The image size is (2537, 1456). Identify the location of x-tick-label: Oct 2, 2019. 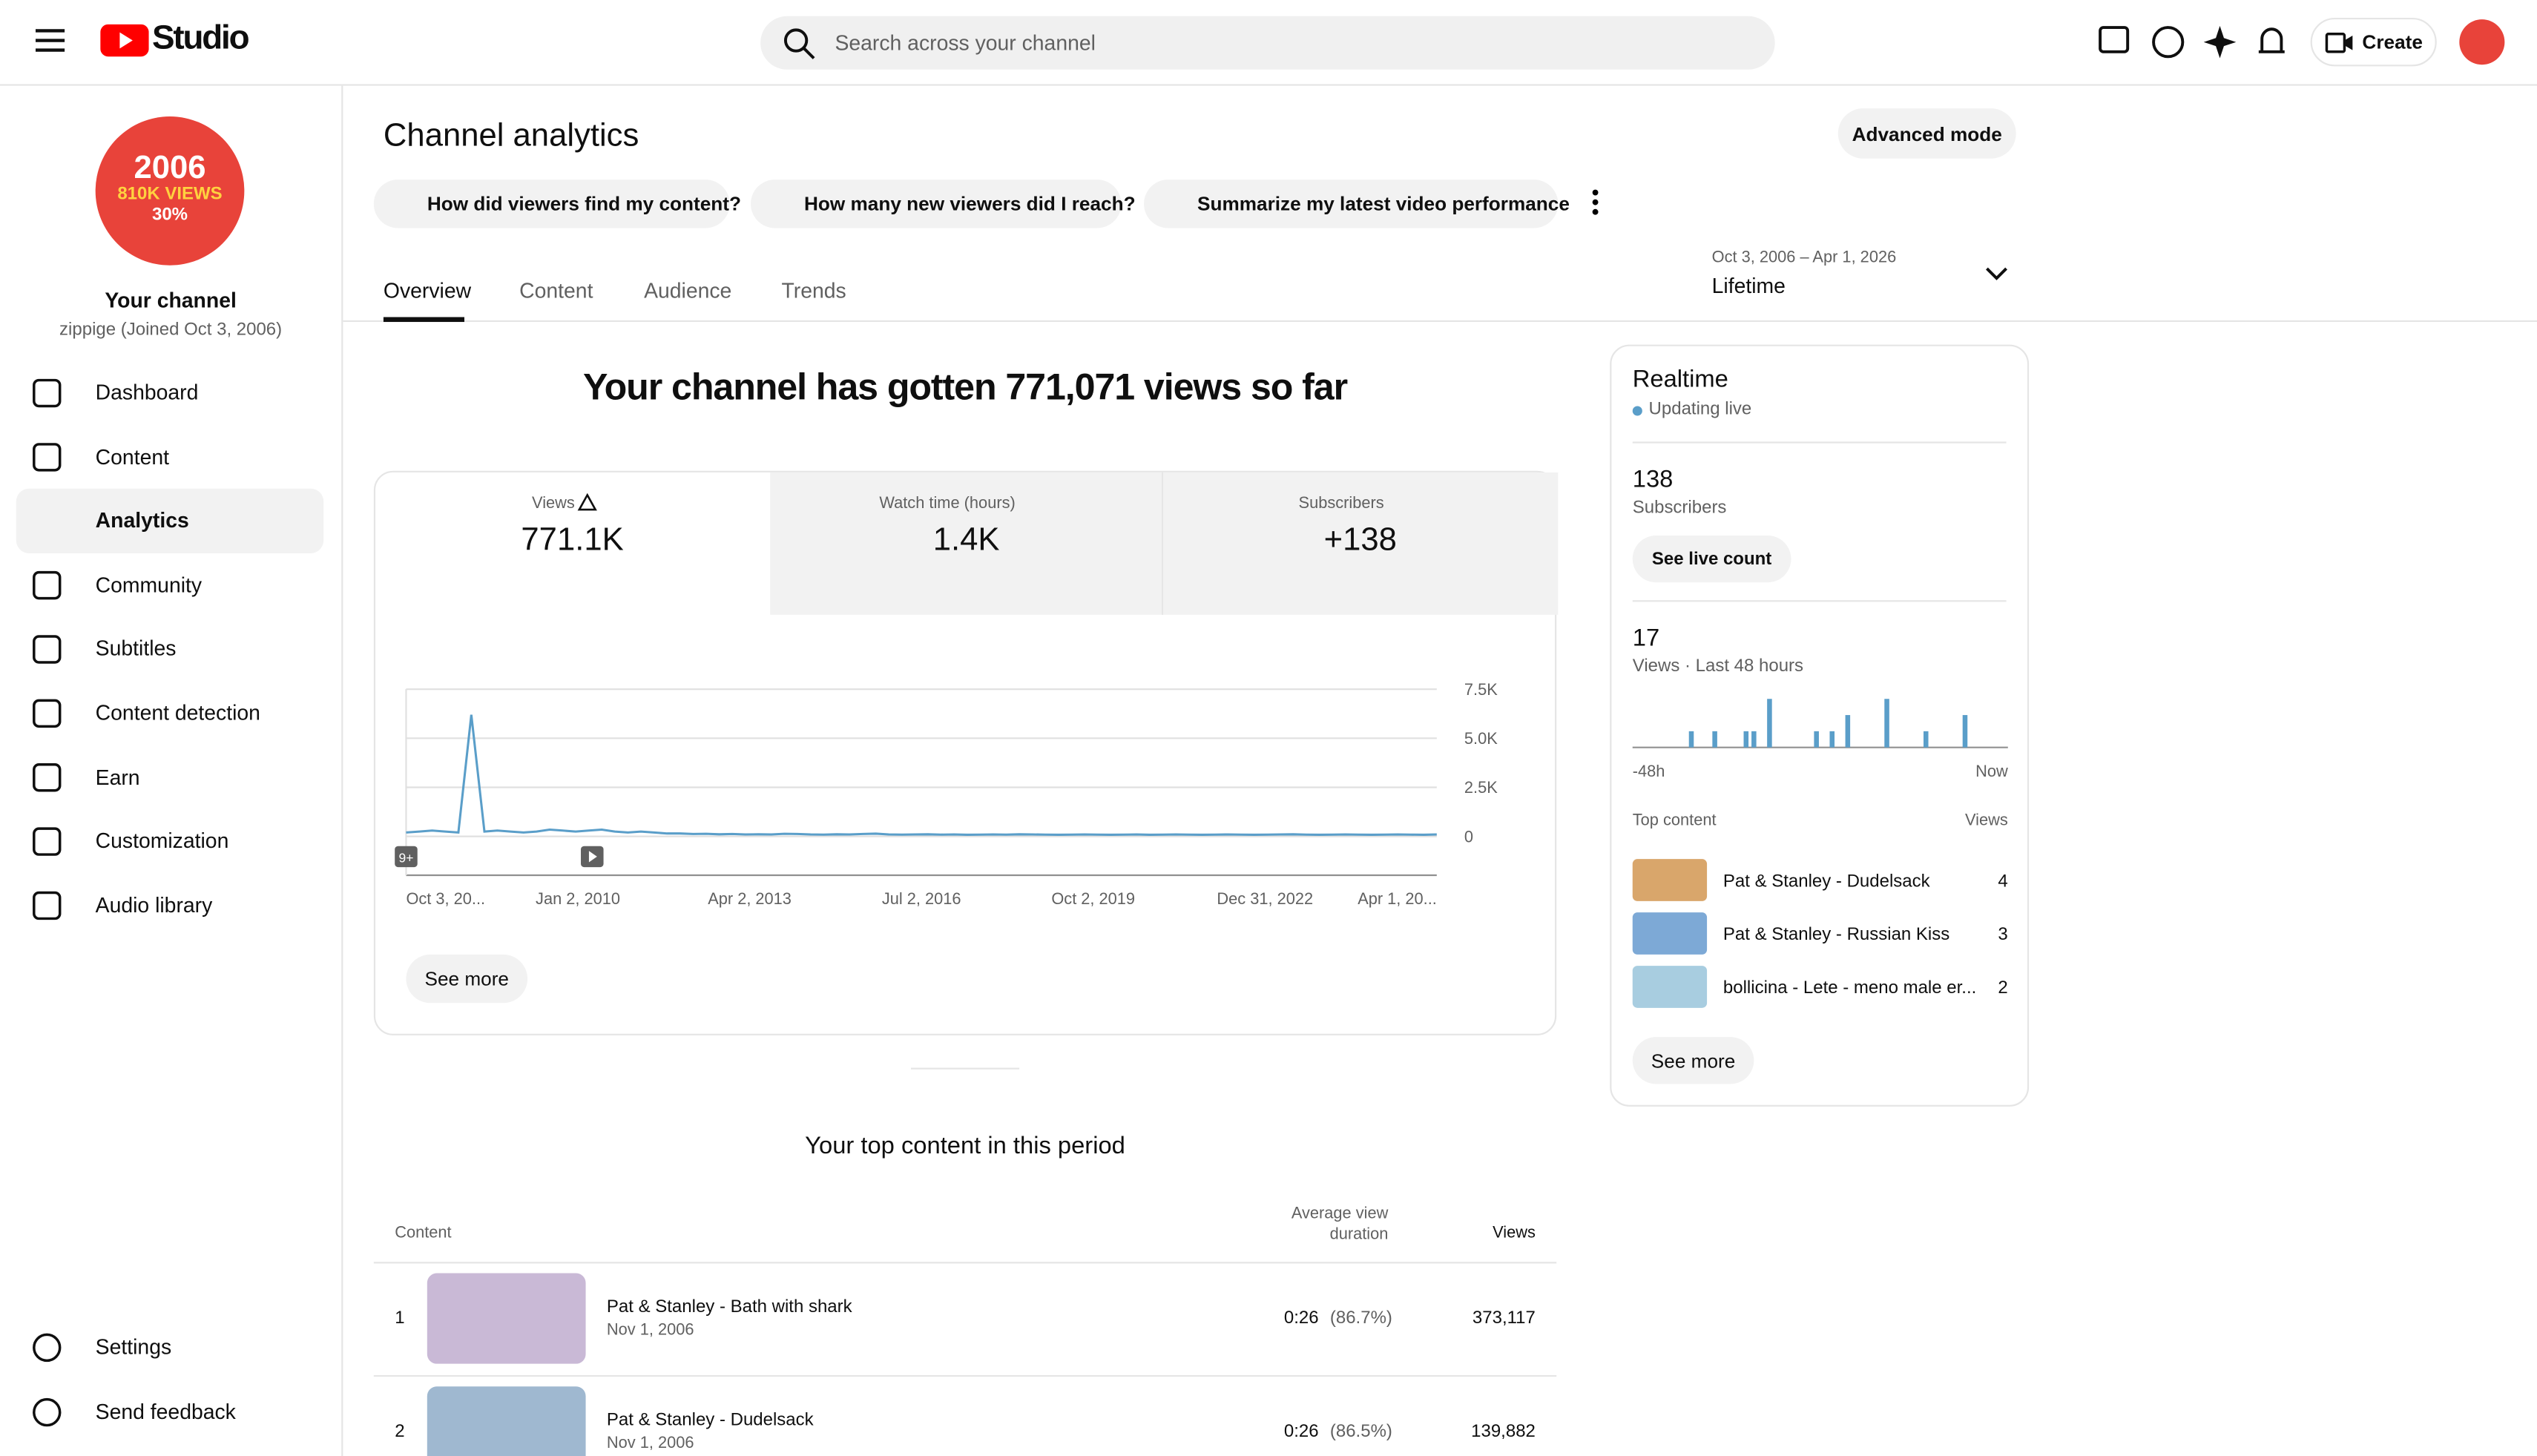
(1093, 899).